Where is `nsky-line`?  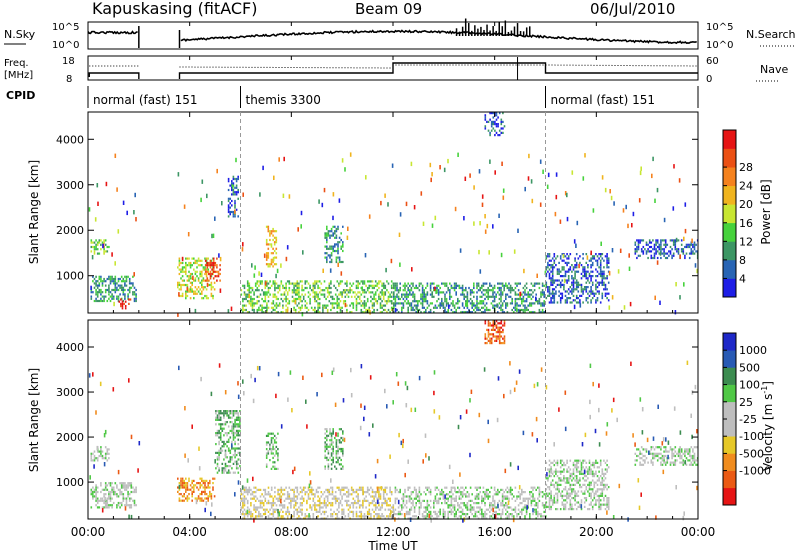
nsky-line is located at coordinates (392, 37).